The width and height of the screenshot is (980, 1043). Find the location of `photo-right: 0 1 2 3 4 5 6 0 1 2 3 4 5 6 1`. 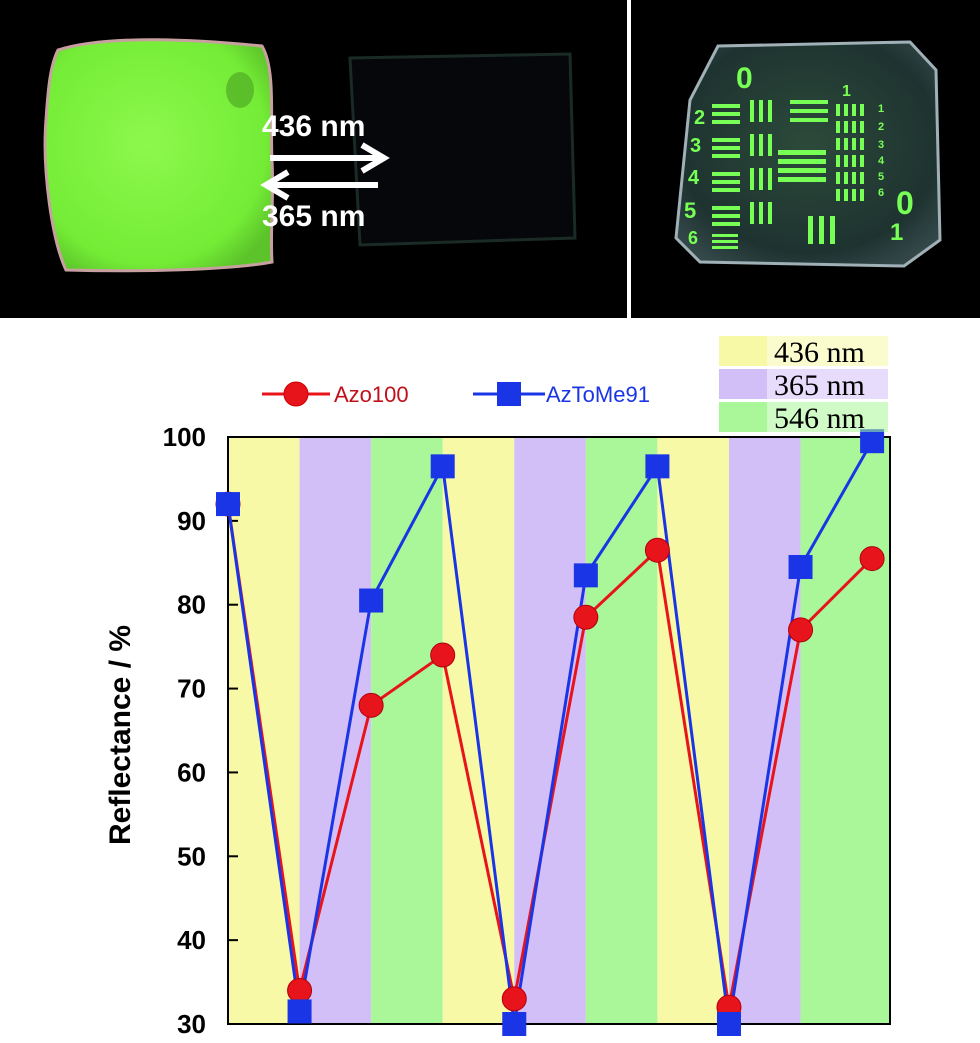

photo-right: 0 1 2 3 4 5 6 0 1 2 3 4 5 6 1 is located at coordinates (805, 159).